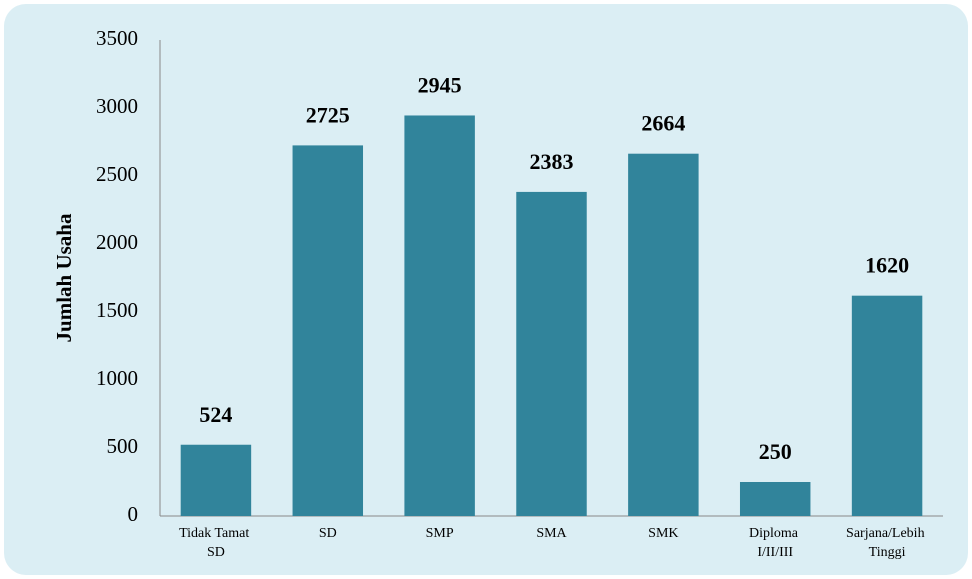 This screenshot has width=972, height=579. I want to click on x-tick-label: SMK, so click(663, 533).